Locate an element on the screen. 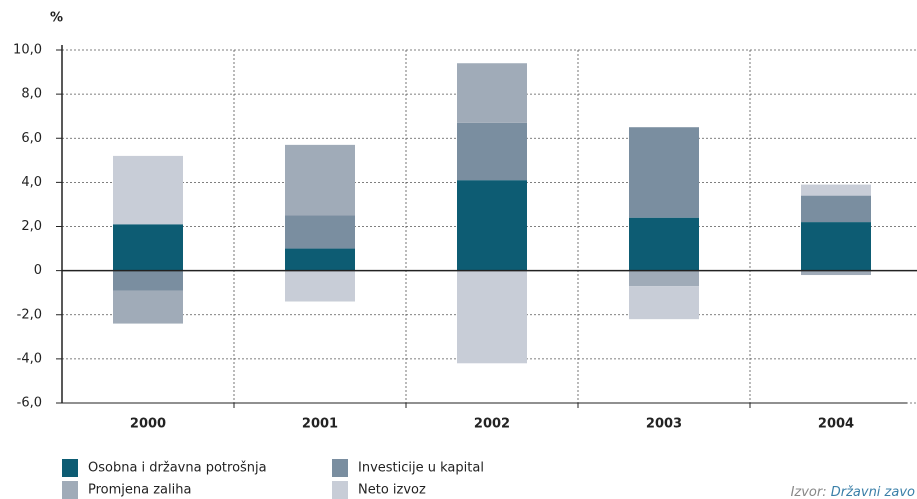 This screenshot has width=917, height=499. y-tick-label: 6,0 is located at coordinates (31, 138).